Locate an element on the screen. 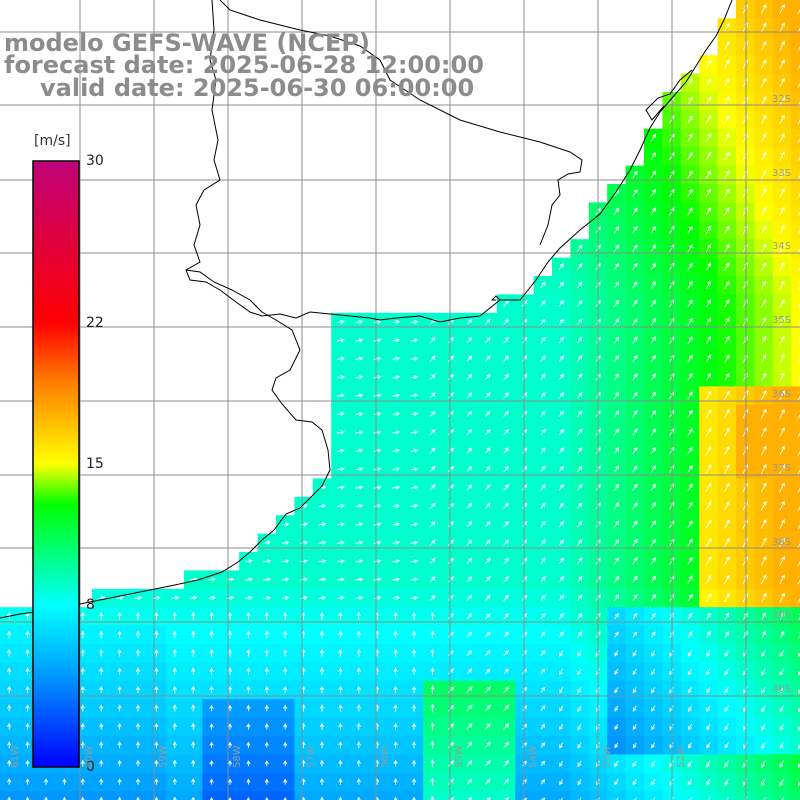 Image resolution: width=800 pixels, height=800 pixels. longitude-label: 57W is located at coordinates (311, 756).